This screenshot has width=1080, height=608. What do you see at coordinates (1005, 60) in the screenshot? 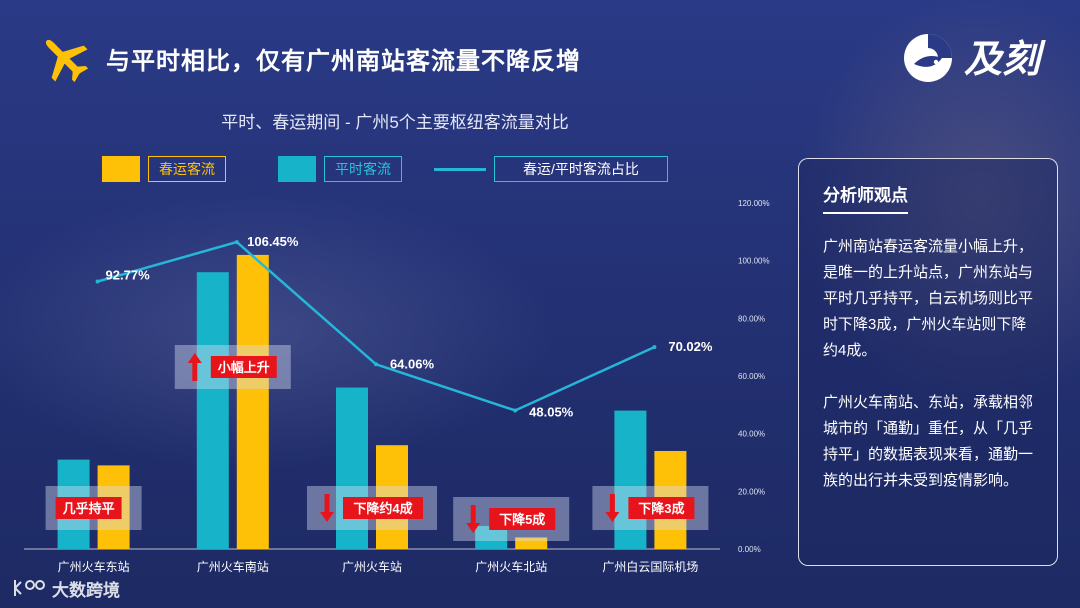
I see `logo-text: 及刻` at bounding box center [1005, 60].